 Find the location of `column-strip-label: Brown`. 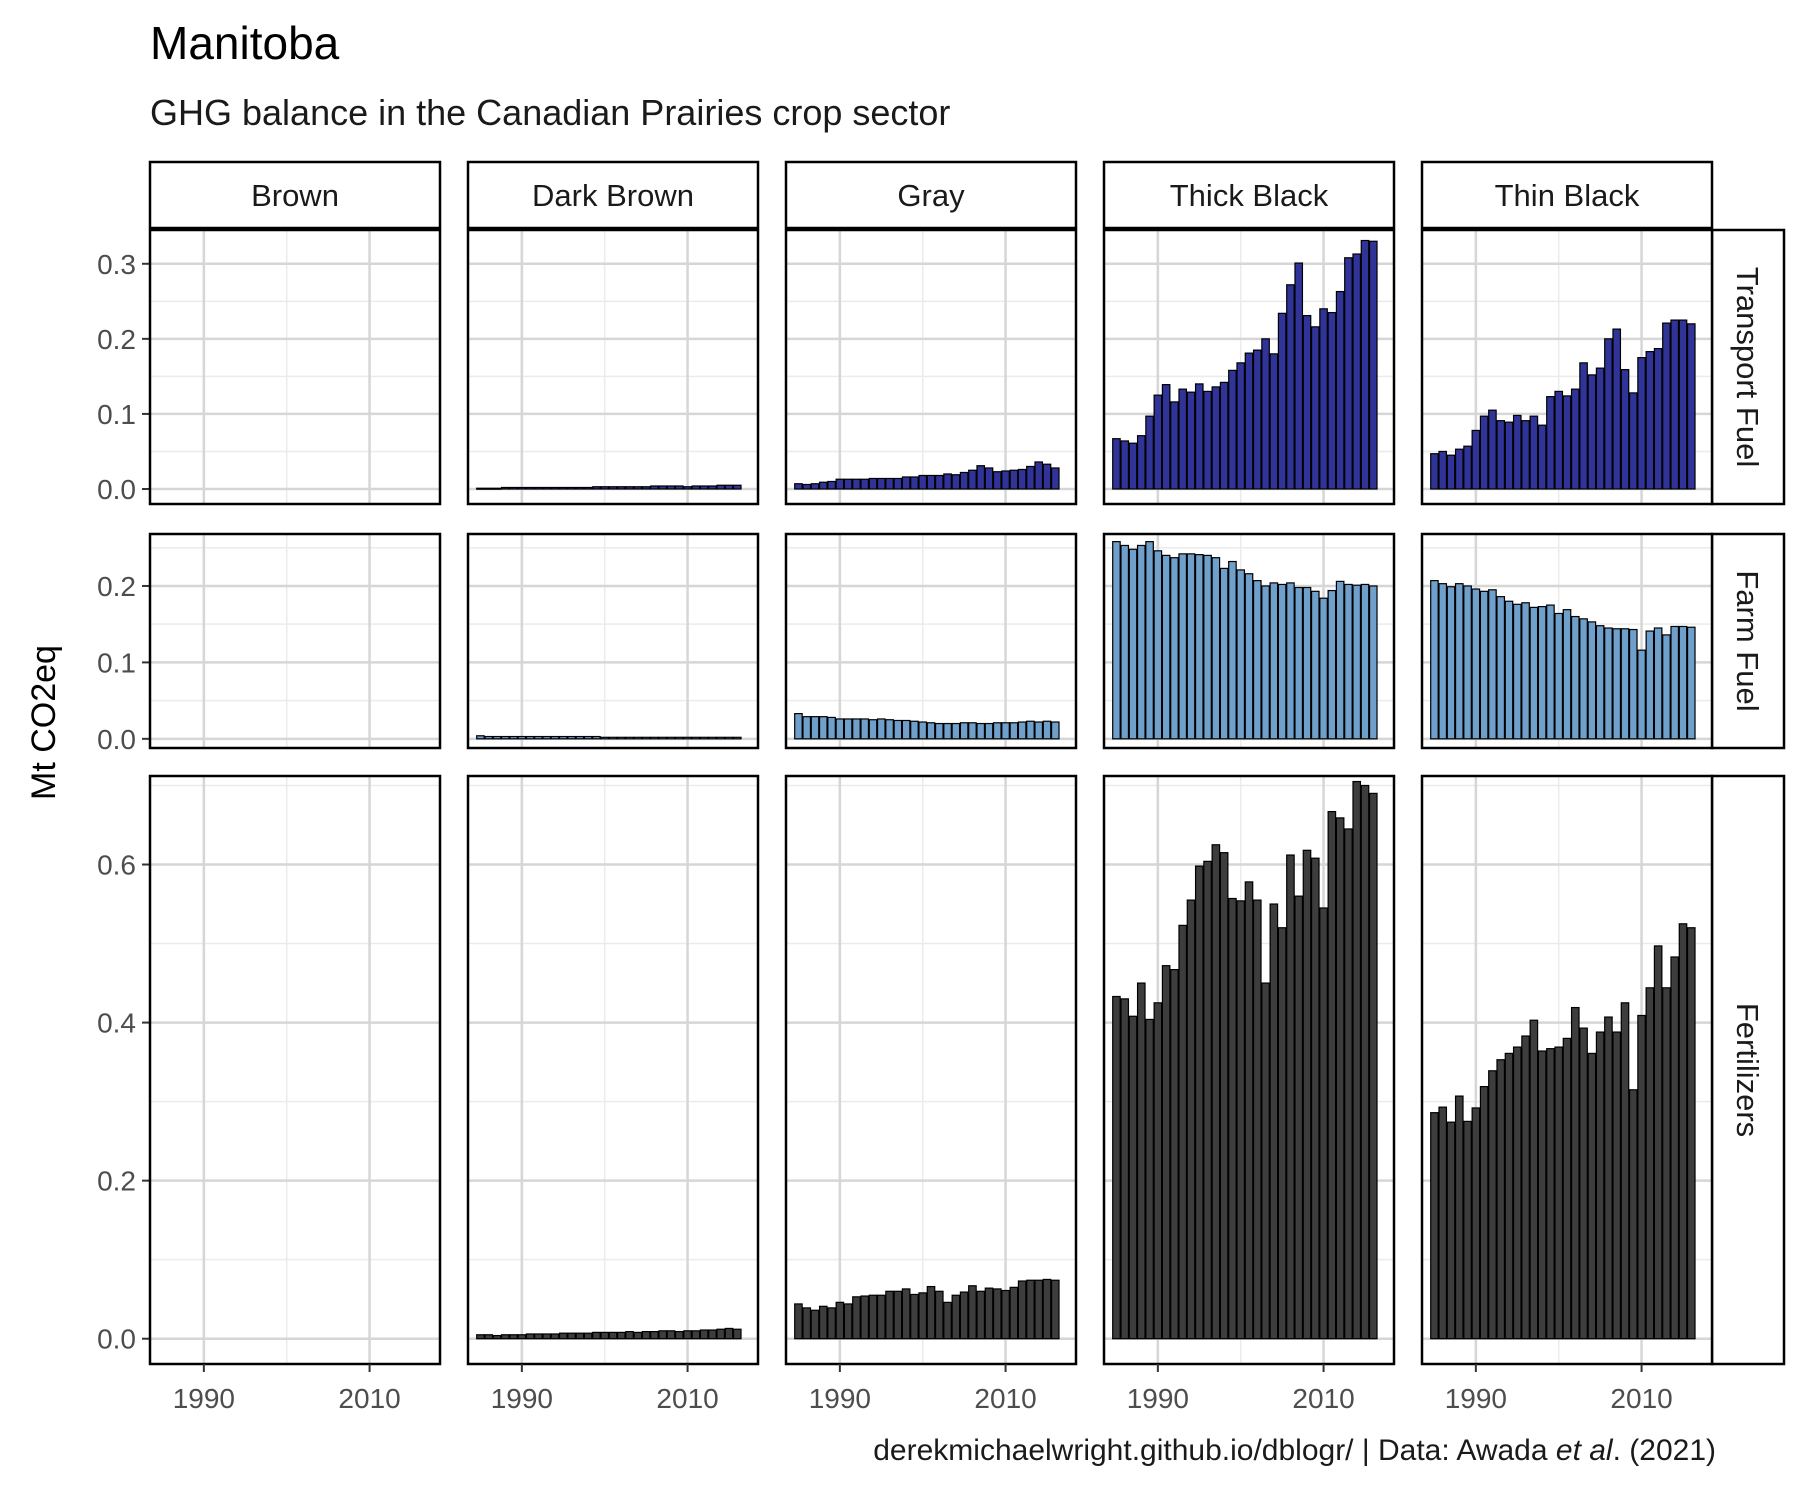

column-strip-label: Brown is located at coordinates (295, 195).